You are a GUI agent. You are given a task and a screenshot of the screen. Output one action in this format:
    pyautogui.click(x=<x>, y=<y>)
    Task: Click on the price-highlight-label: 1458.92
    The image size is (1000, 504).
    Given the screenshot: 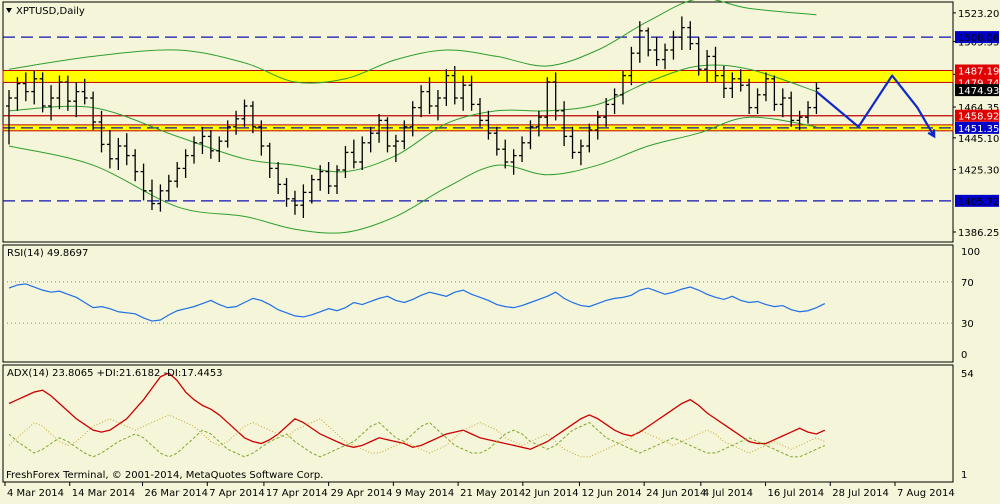 What is the action you would take?
    pyautogui.click(x=978, y=117)
    